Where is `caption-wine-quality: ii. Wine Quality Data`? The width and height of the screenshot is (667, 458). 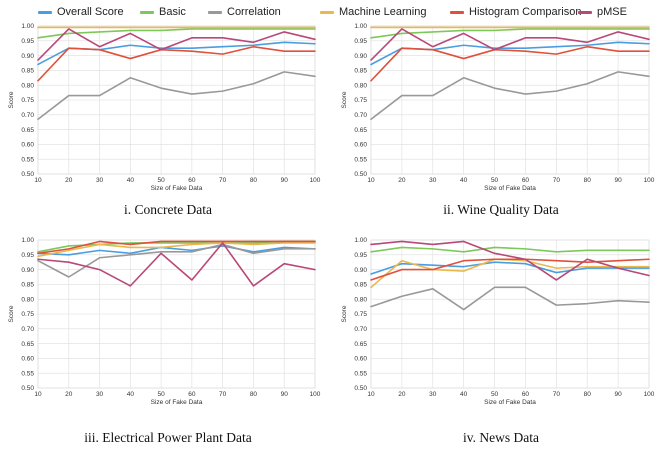 caption-wine-quality: ii. Wine Quality Data is located at coordinates (501, 209).